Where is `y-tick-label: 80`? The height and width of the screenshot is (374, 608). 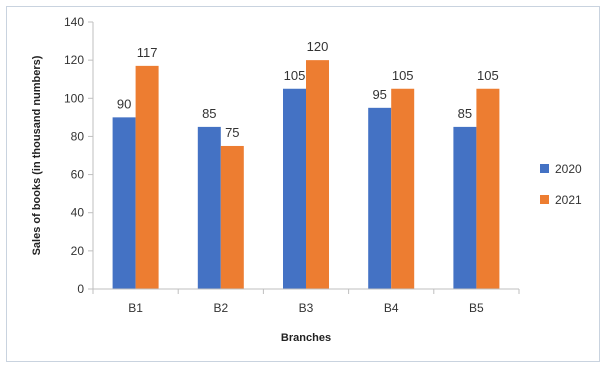 y-tick-label: 80 is located at coordinates (78, 136).